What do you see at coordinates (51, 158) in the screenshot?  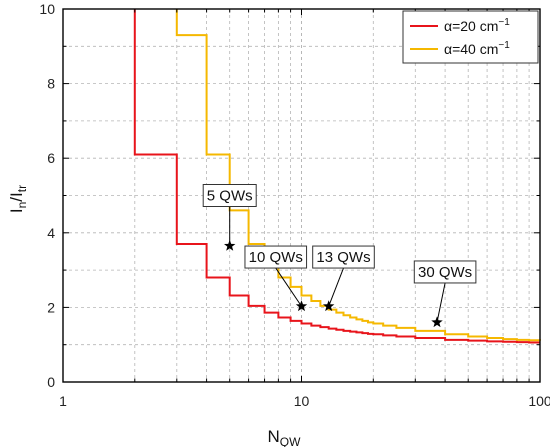 I see `y-tick-label: 6` at bounding box center [51, 158].